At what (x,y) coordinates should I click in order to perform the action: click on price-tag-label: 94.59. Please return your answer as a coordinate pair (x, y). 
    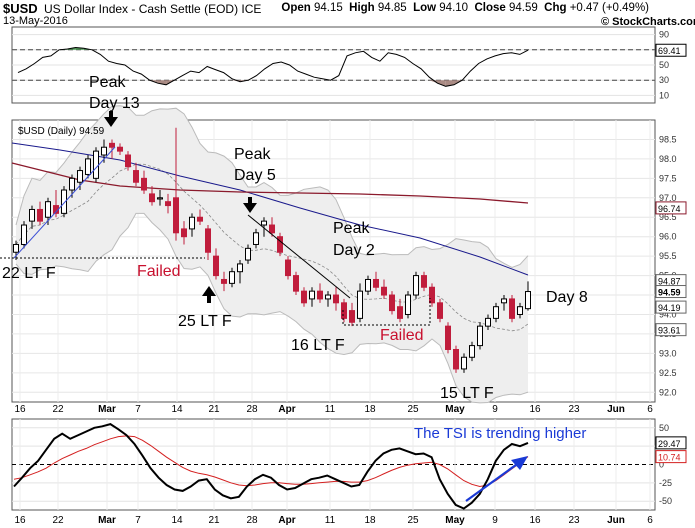
    Looking at the image, I should click on (669, 293).